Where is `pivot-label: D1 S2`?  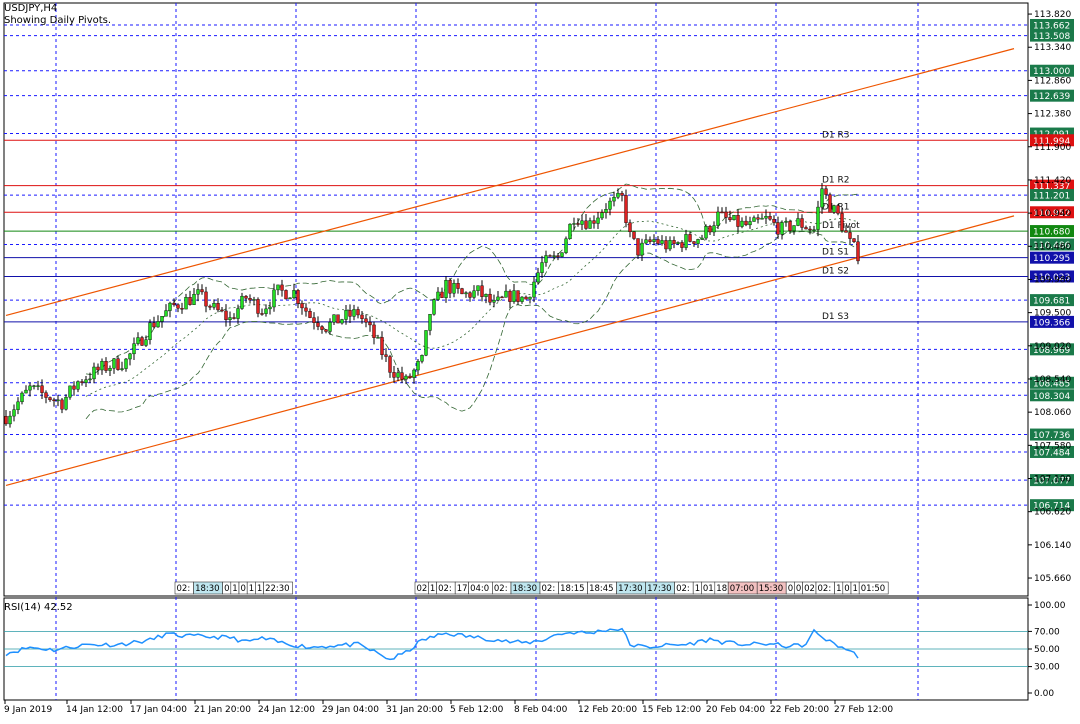
pivot-label: D1 S2 is located at coordinates (835, 271).